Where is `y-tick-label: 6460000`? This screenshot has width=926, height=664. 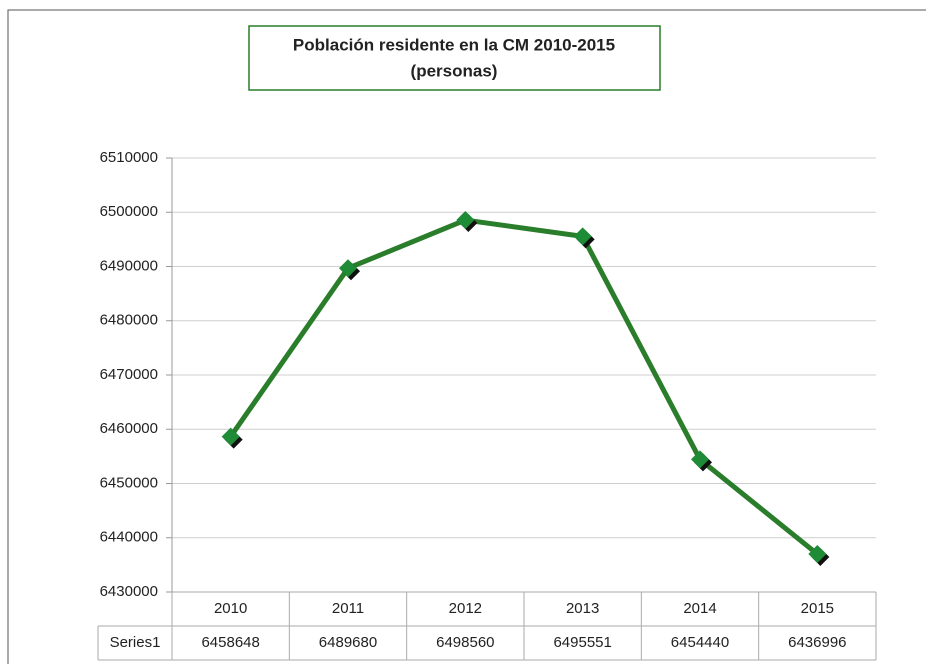
y-tick-label: 6460000 is located at coordinates (129, 428).